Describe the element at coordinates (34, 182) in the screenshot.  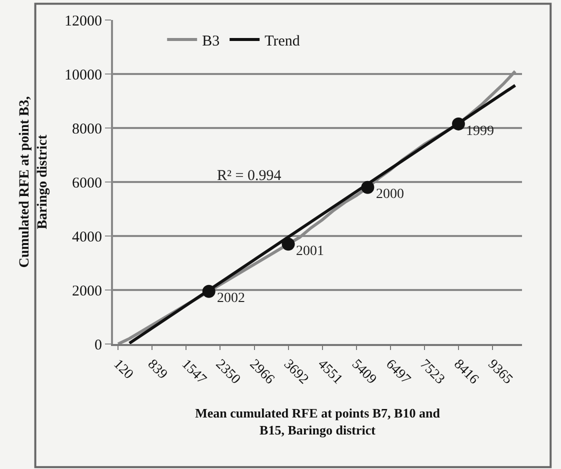
I see `y-axis-title: Cumulated RFE at point B3, Baringo district` at that location.